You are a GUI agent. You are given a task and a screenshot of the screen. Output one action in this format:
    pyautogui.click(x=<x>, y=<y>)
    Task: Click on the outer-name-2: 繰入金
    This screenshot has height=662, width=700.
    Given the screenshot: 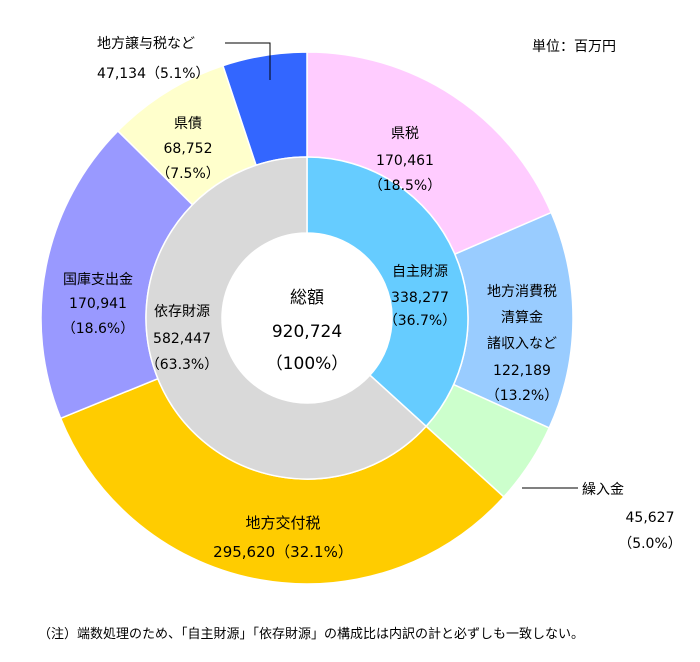 What is the action you would take?
    pyautogui.click(x=603, y=490)
    